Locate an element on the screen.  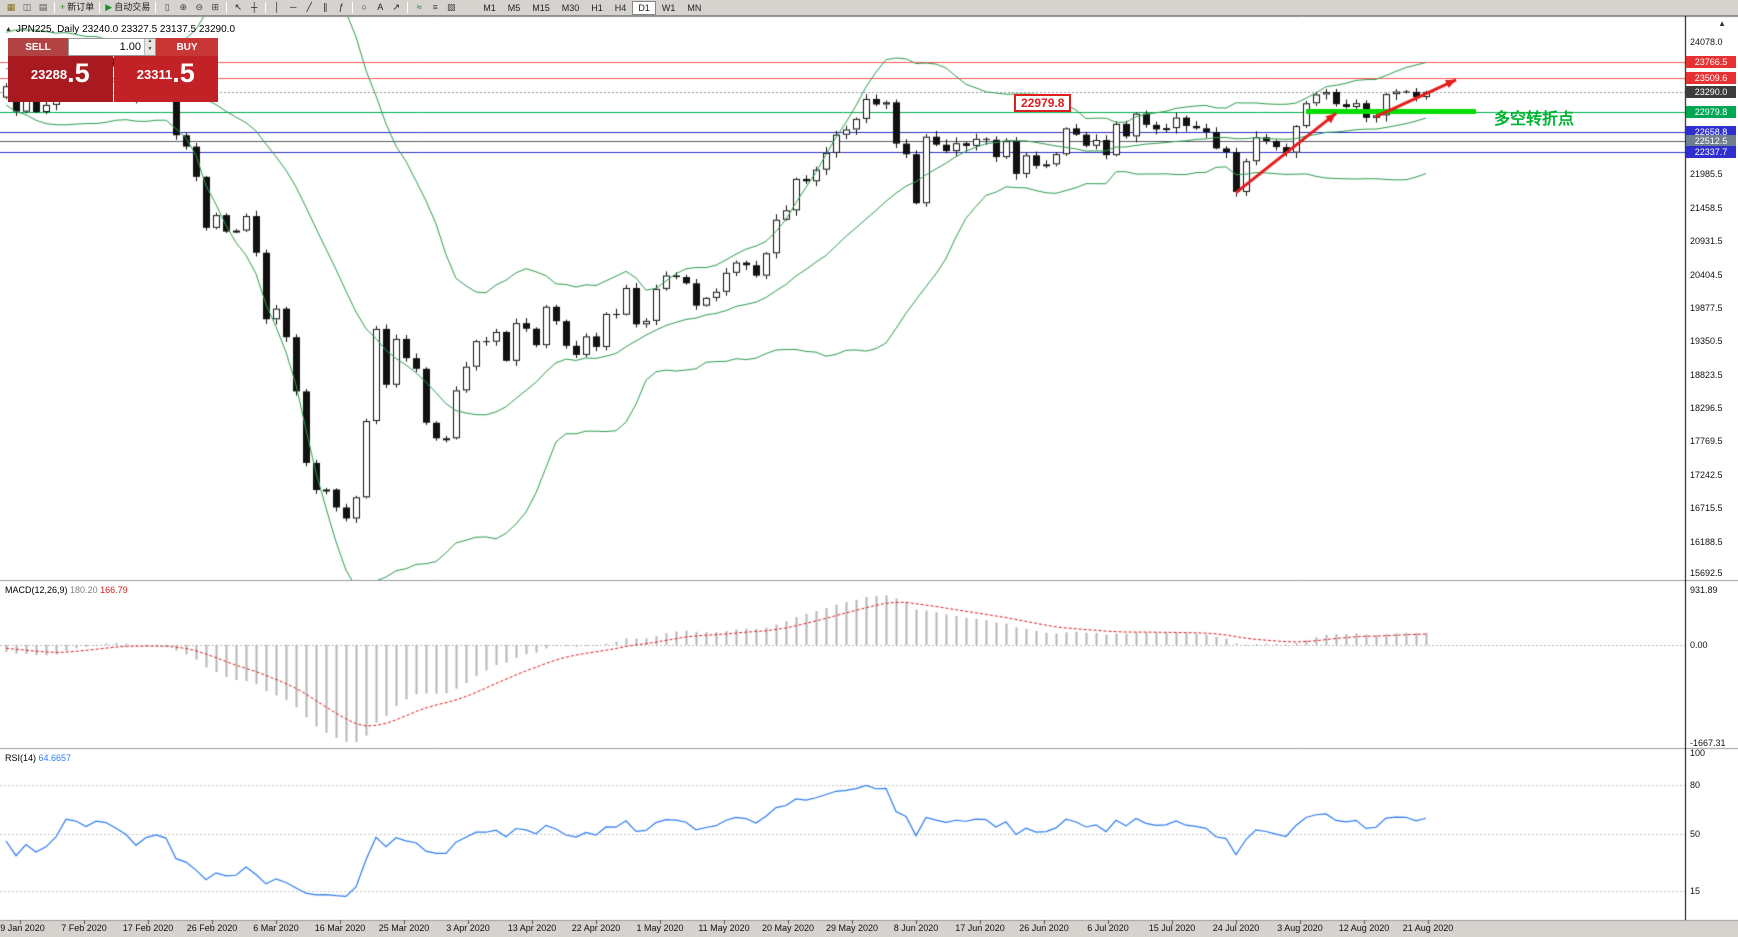
price-axis-tag: 22512.5 is located at coordinates (1711, 141).